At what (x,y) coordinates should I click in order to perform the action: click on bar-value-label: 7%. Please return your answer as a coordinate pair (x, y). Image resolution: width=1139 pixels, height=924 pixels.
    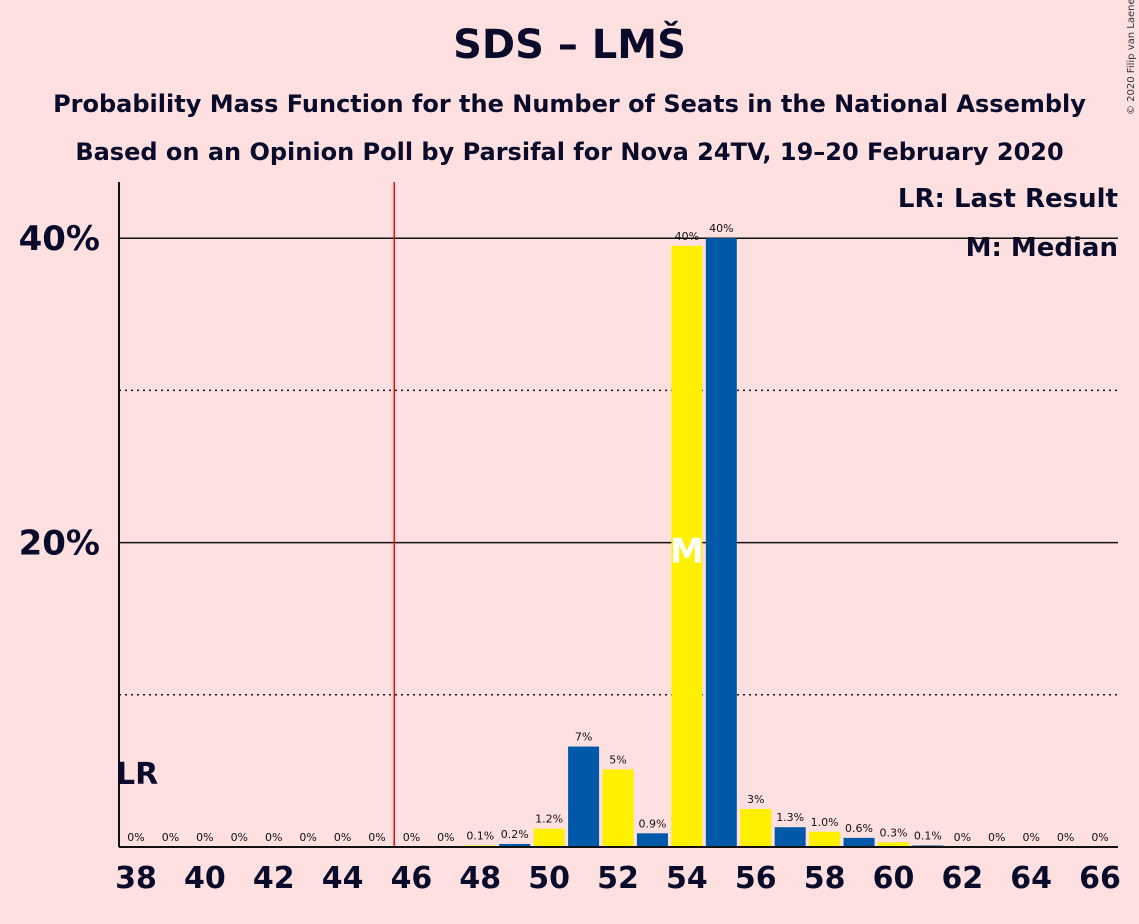
    Looking at the image, I should click on (583, 737).